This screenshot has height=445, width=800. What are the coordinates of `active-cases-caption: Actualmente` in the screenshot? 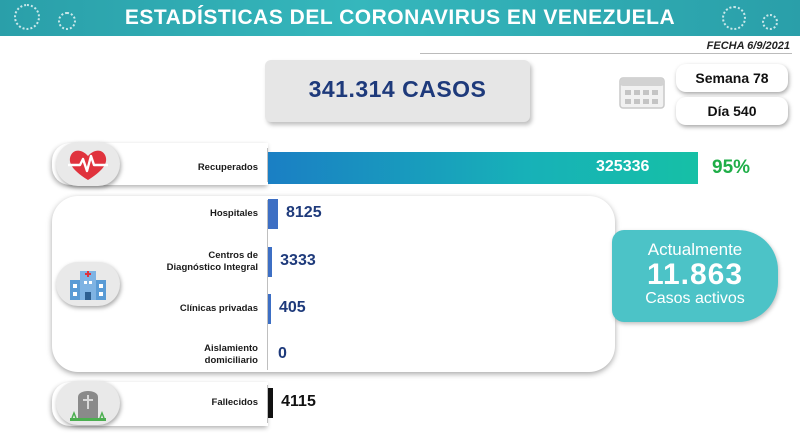 It's located at (695, 249).